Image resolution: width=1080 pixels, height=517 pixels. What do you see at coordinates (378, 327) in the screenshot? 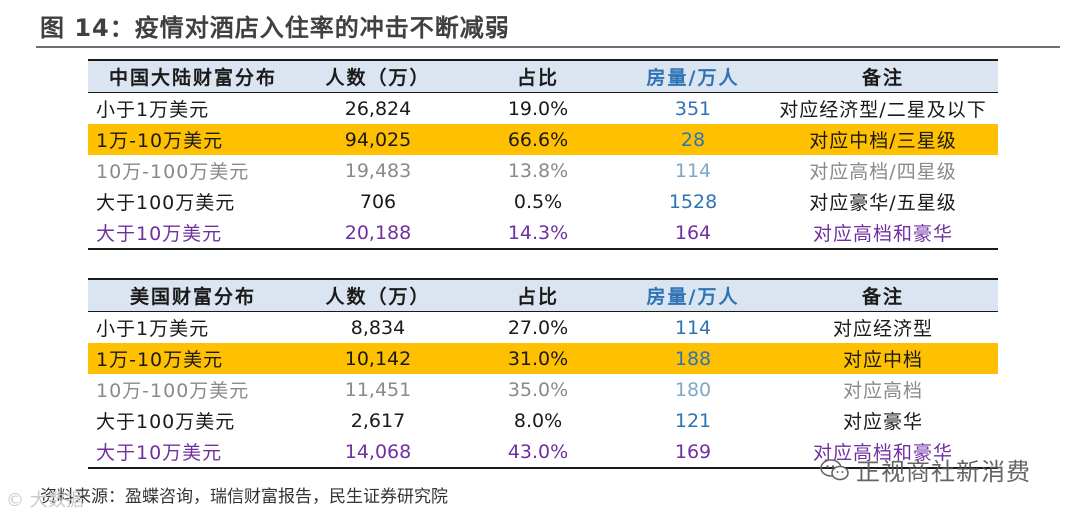
I see `cell-people: 8,834` at bounding box center [378, 327].